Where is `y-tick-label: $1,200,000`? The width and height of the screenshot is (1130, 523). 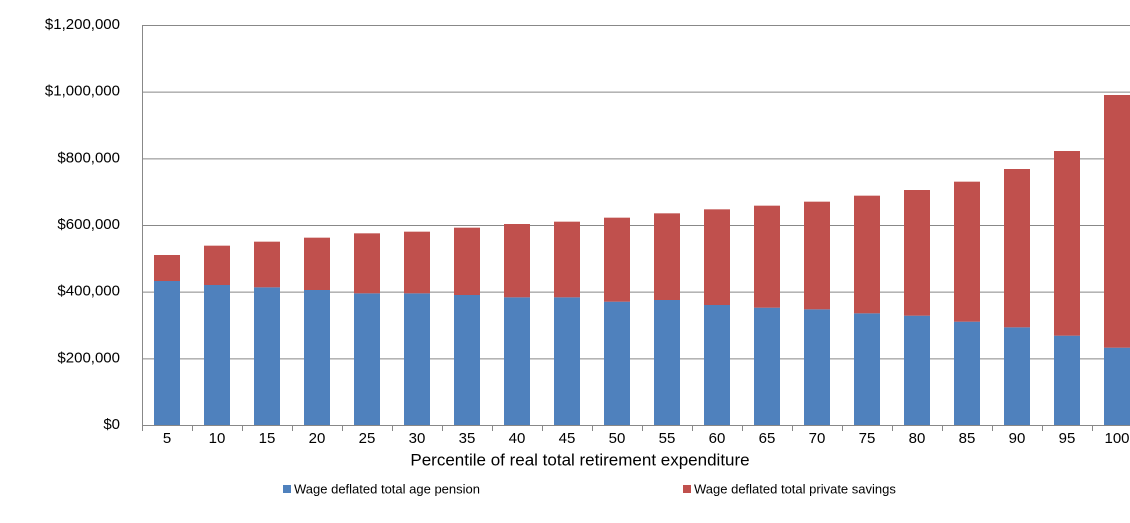 y-tick-label: $1,200,000 is located at coordinates (82, 24).